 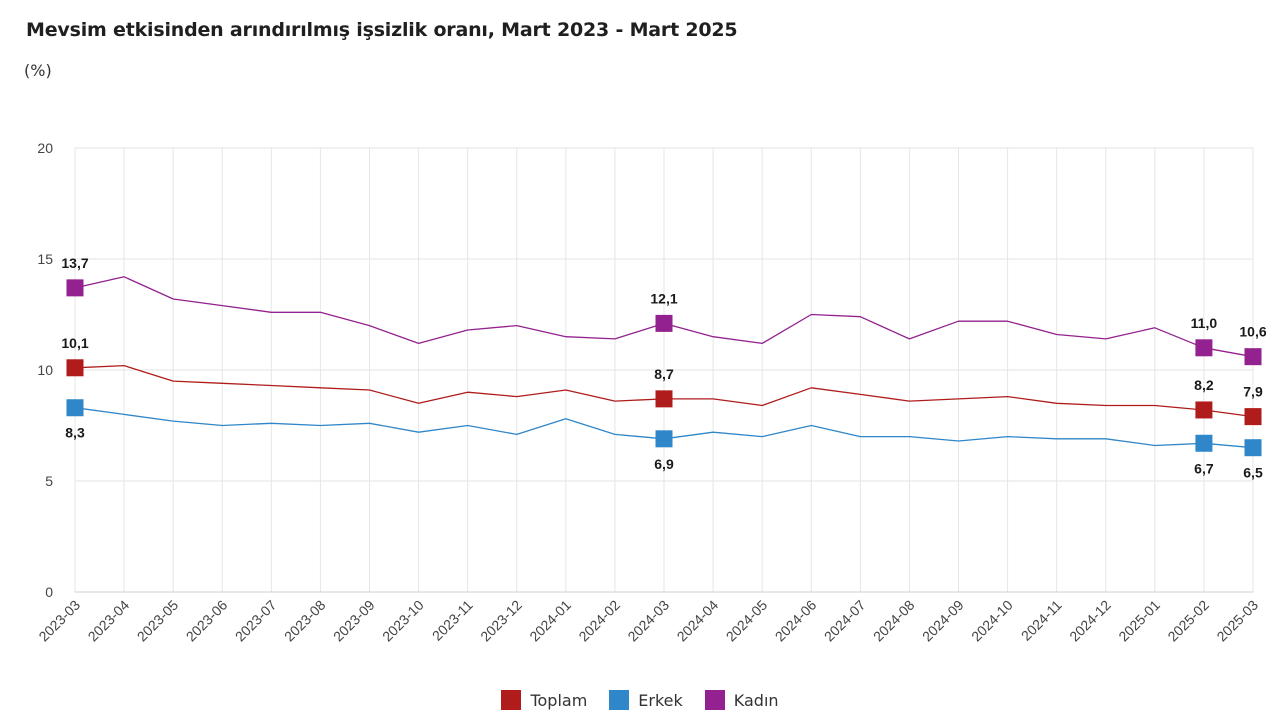 I want to click on x-tick-label: 2023-10, so click(x=403, y=621).